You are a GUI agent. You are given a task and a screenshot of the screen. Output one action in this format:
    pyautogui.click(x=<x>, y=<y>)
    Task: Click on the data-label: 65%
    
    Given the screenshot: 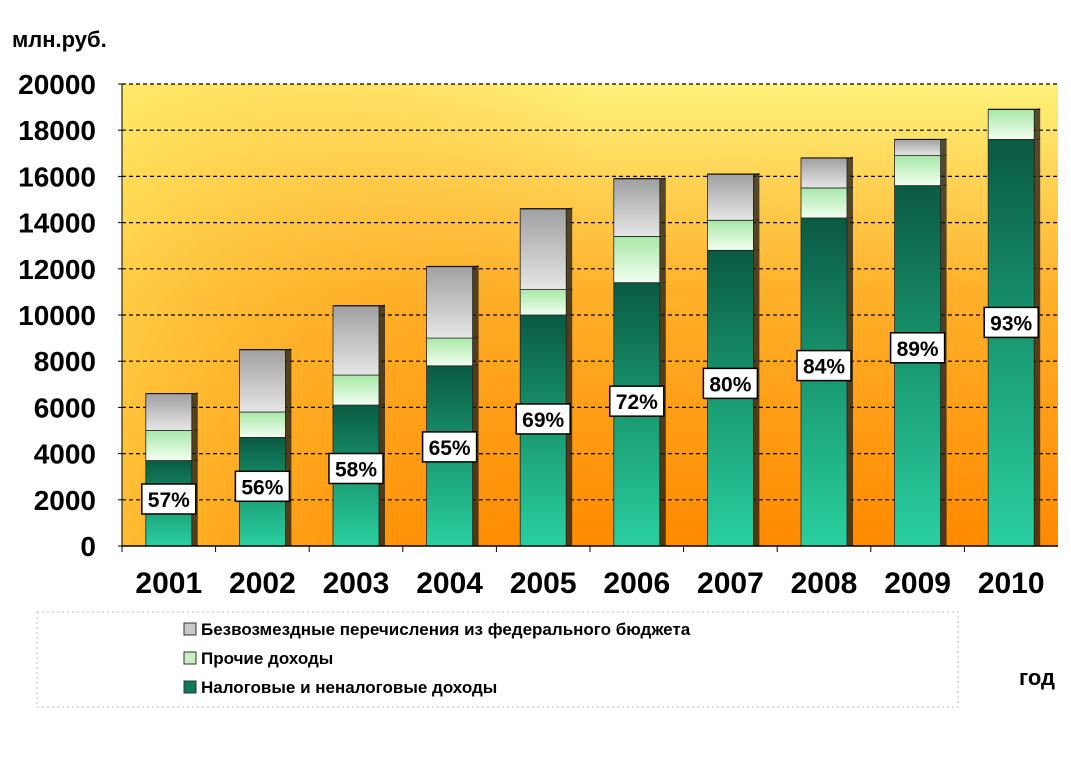 What is the action you would take?
    pyautogui.click(x=449, y=447)
    